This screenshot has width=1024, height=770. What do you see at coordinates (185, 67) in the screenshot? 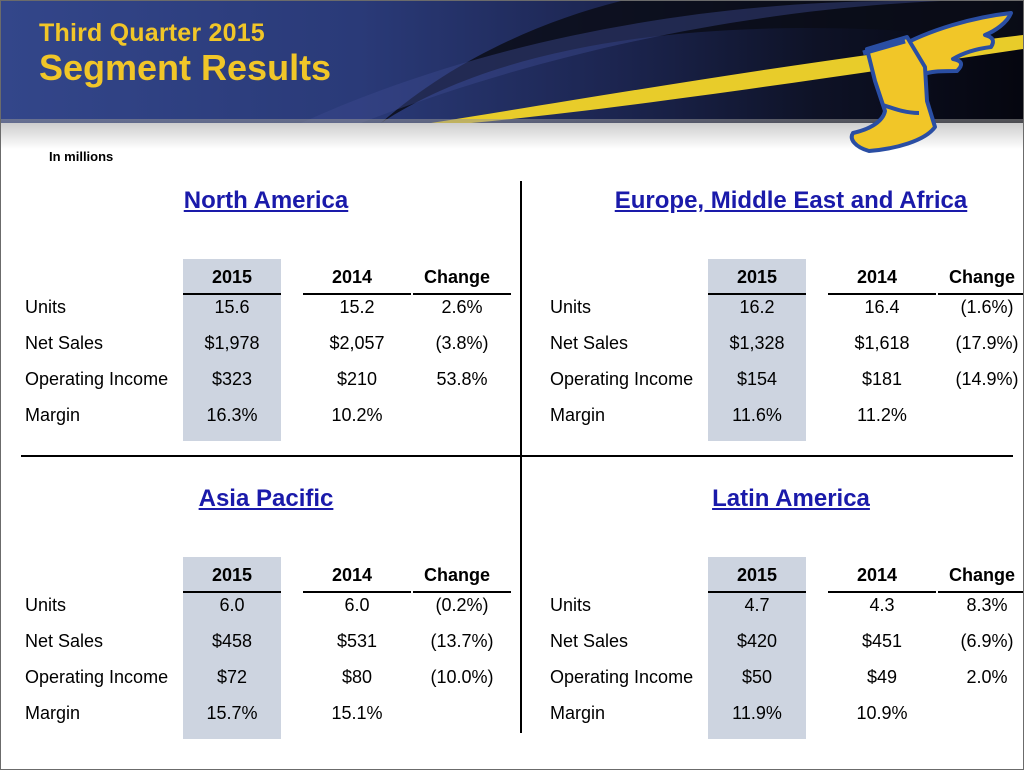
I see `title-line-2: Segment Results` at bounding box center [185, 67].